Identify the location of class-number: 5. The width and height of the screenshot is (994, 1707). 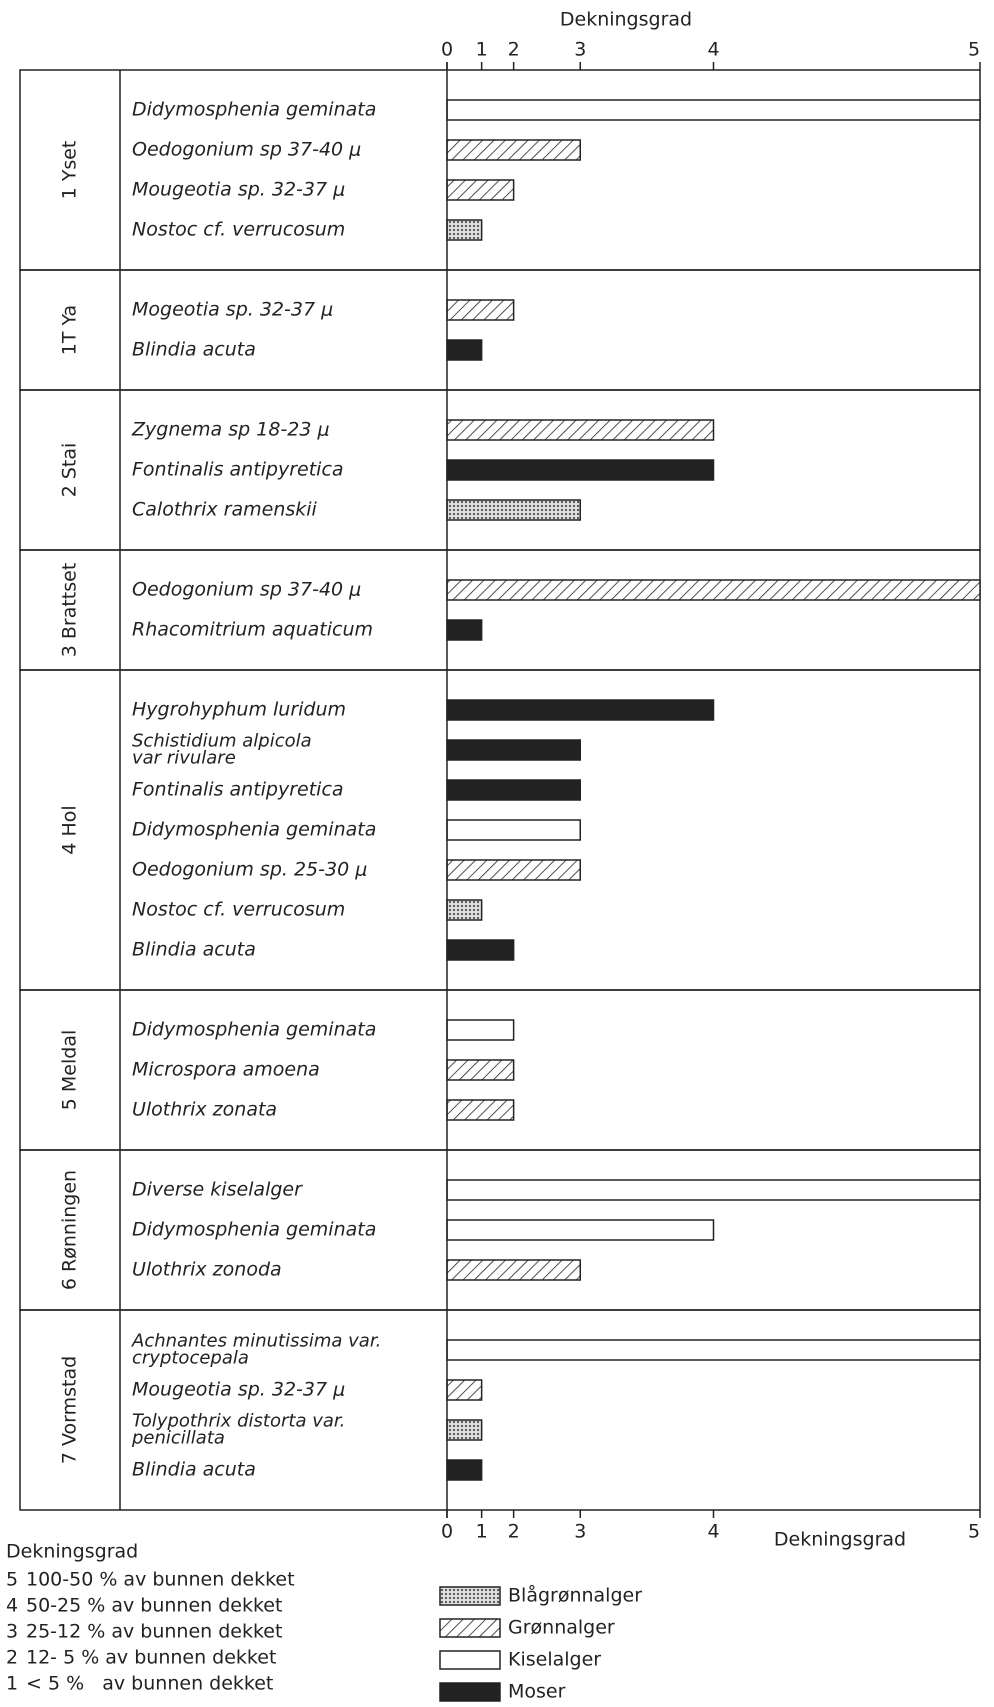
(12, 1580).